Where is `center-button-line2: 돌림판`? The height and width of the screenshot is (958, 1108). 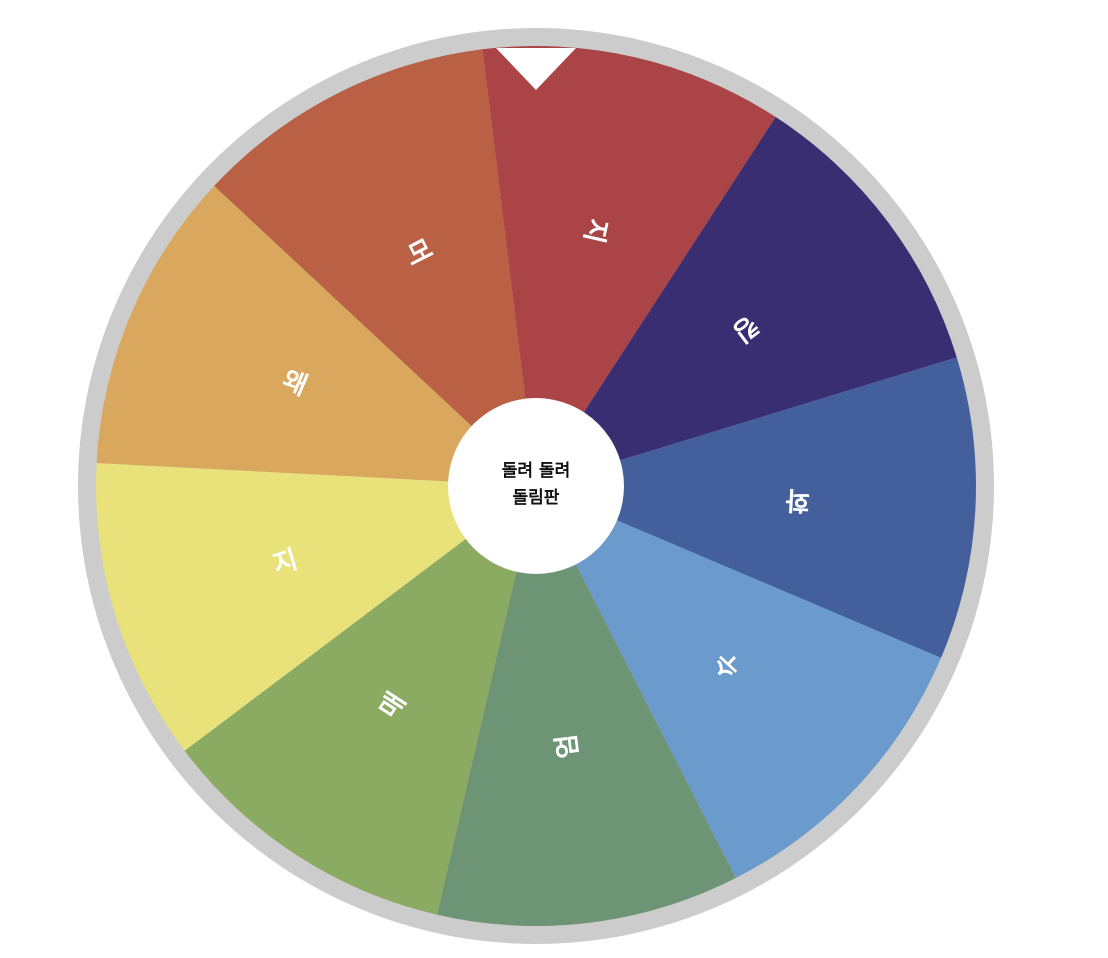
center-button-line2: 돌림판 is located at coordinates (536, 498).